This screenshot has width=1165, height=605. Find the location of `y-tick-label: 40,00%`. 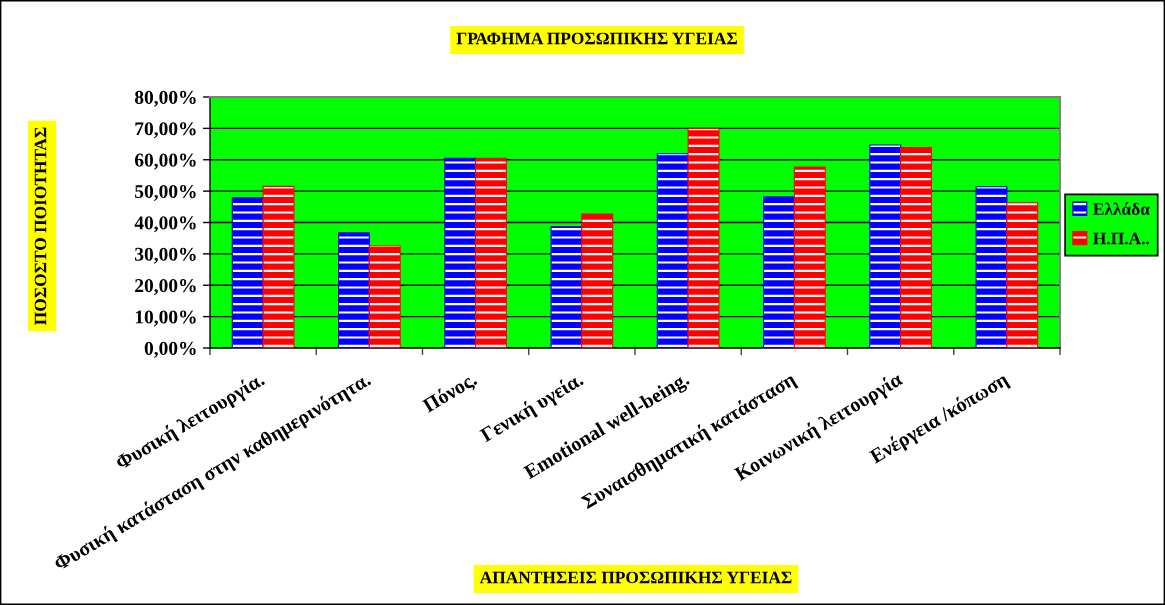

y-tick-label: 40,00% is located at coordinates (165, 224).